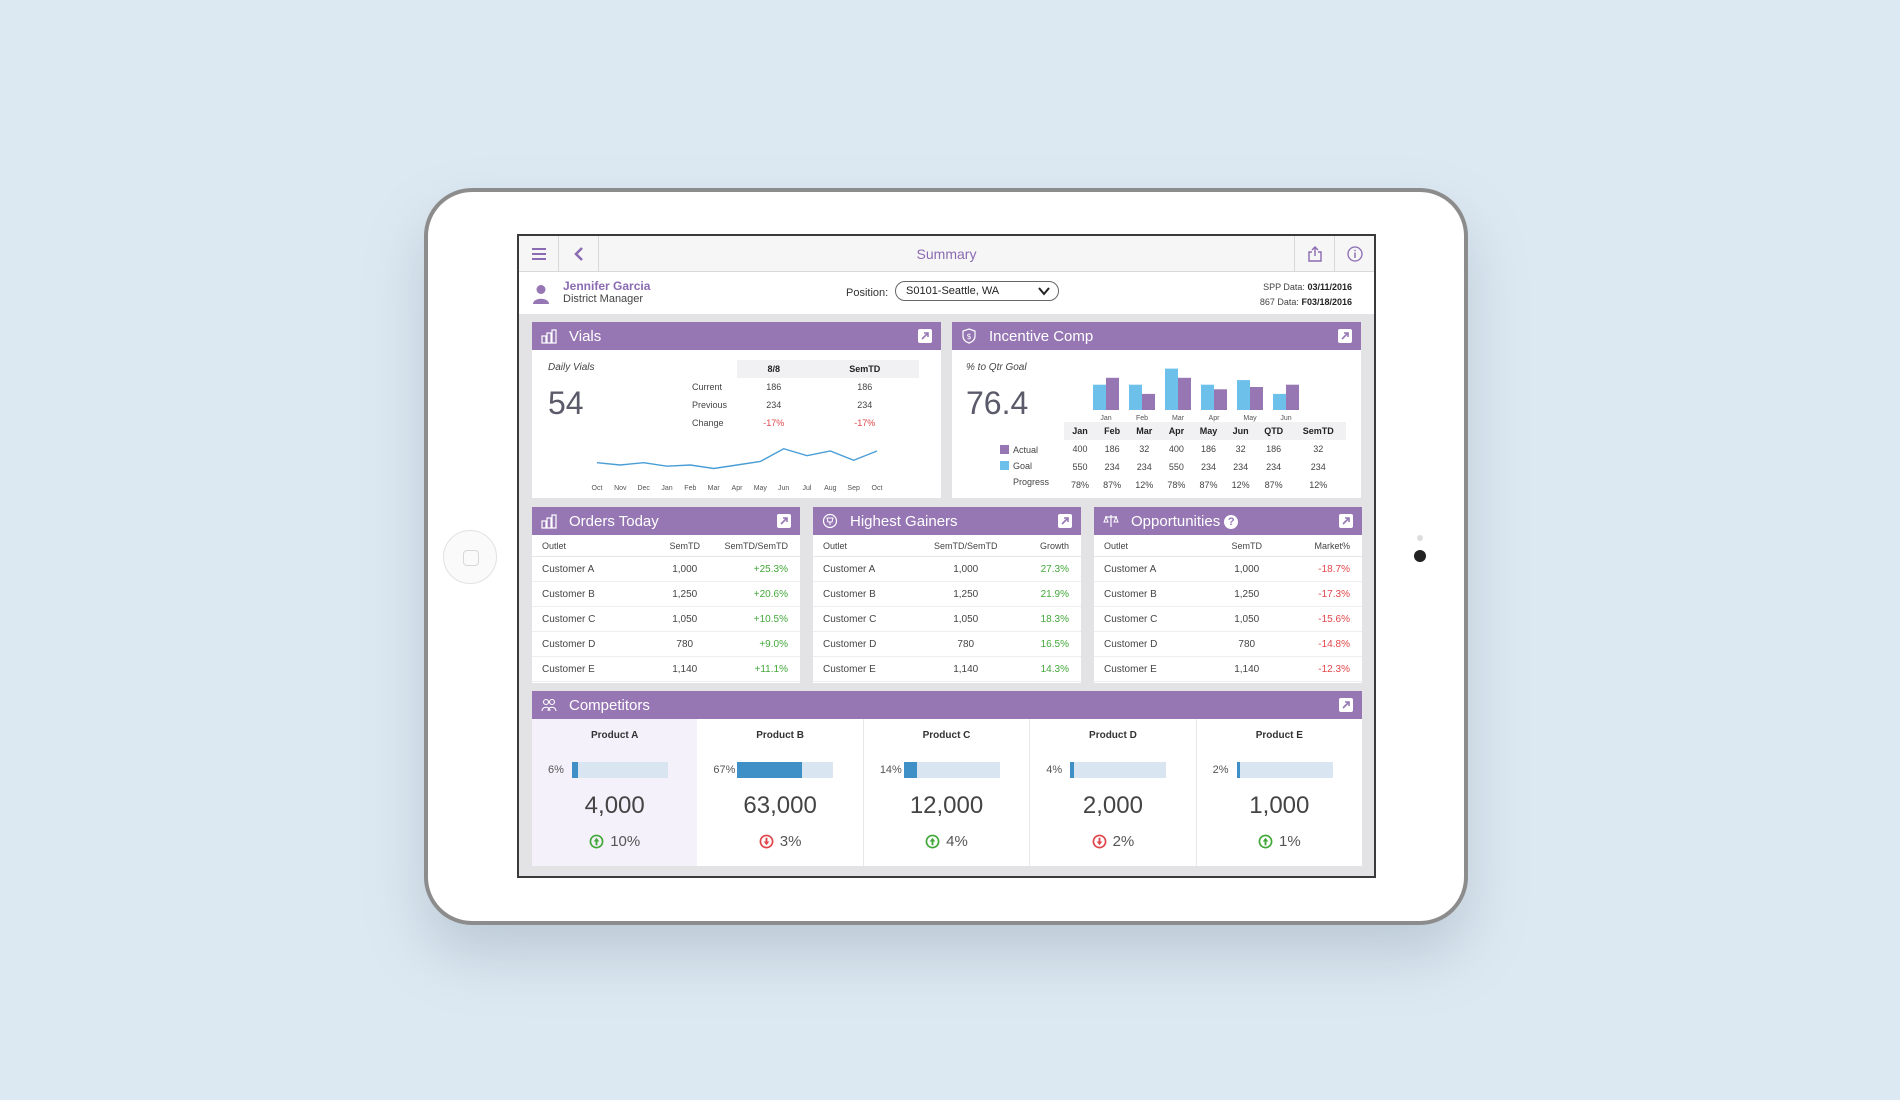 The height and width of the screenshot is (1100, 1900). I want to click on list-row: Customer D 780 +9.0%, so click(666, 644).